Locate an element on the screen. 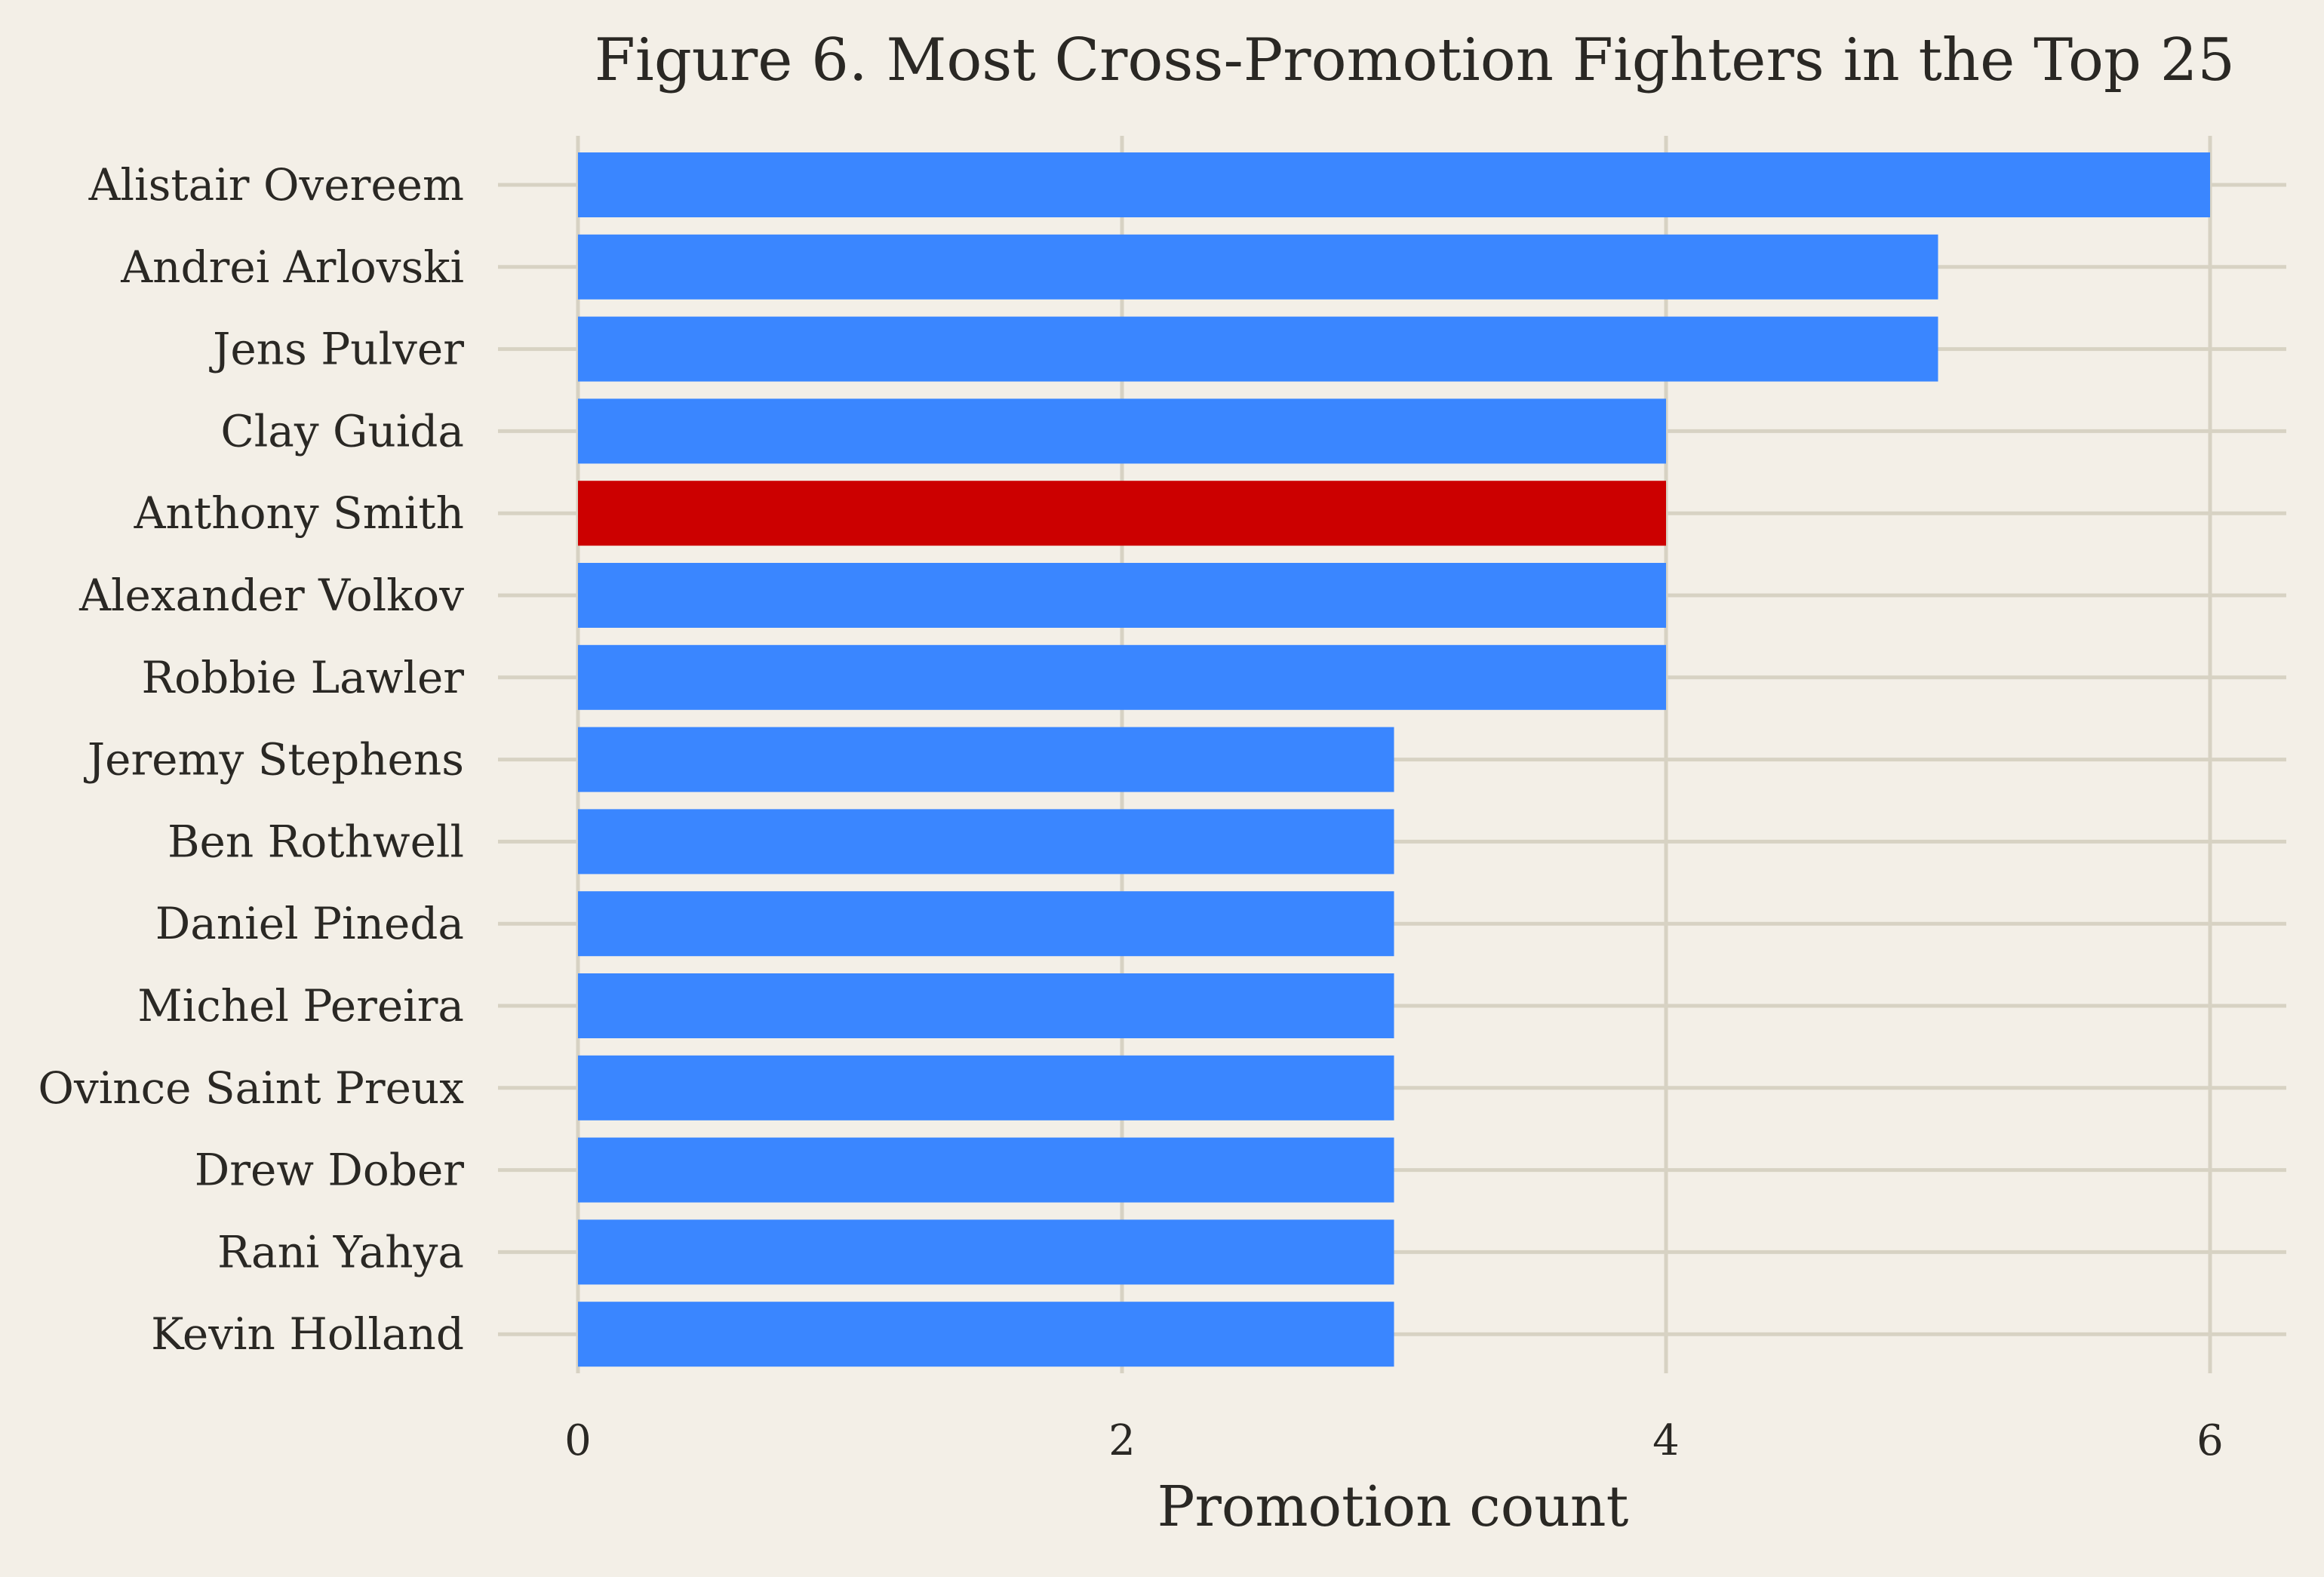 Image resolution: width=2324 pixels, height=1577 pixels. bar-clay-guida is located at coordinates (1122, 431).